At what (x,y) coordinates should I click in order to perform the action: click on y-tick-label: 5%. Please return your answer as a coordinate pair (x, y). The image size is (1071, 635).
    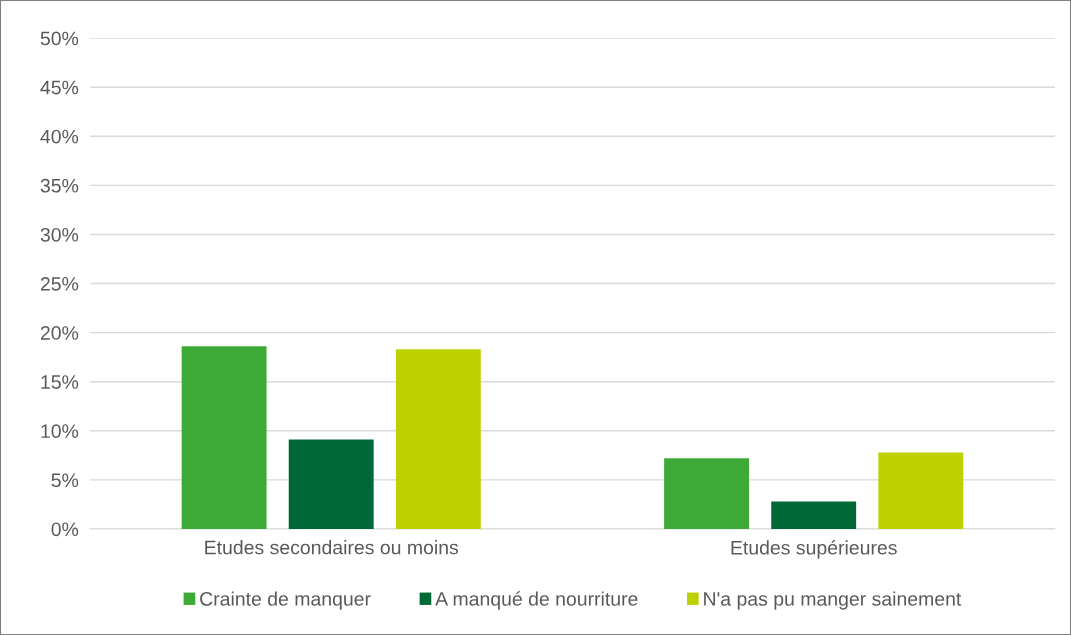
    Looking at the image, I should click on (65, 480).